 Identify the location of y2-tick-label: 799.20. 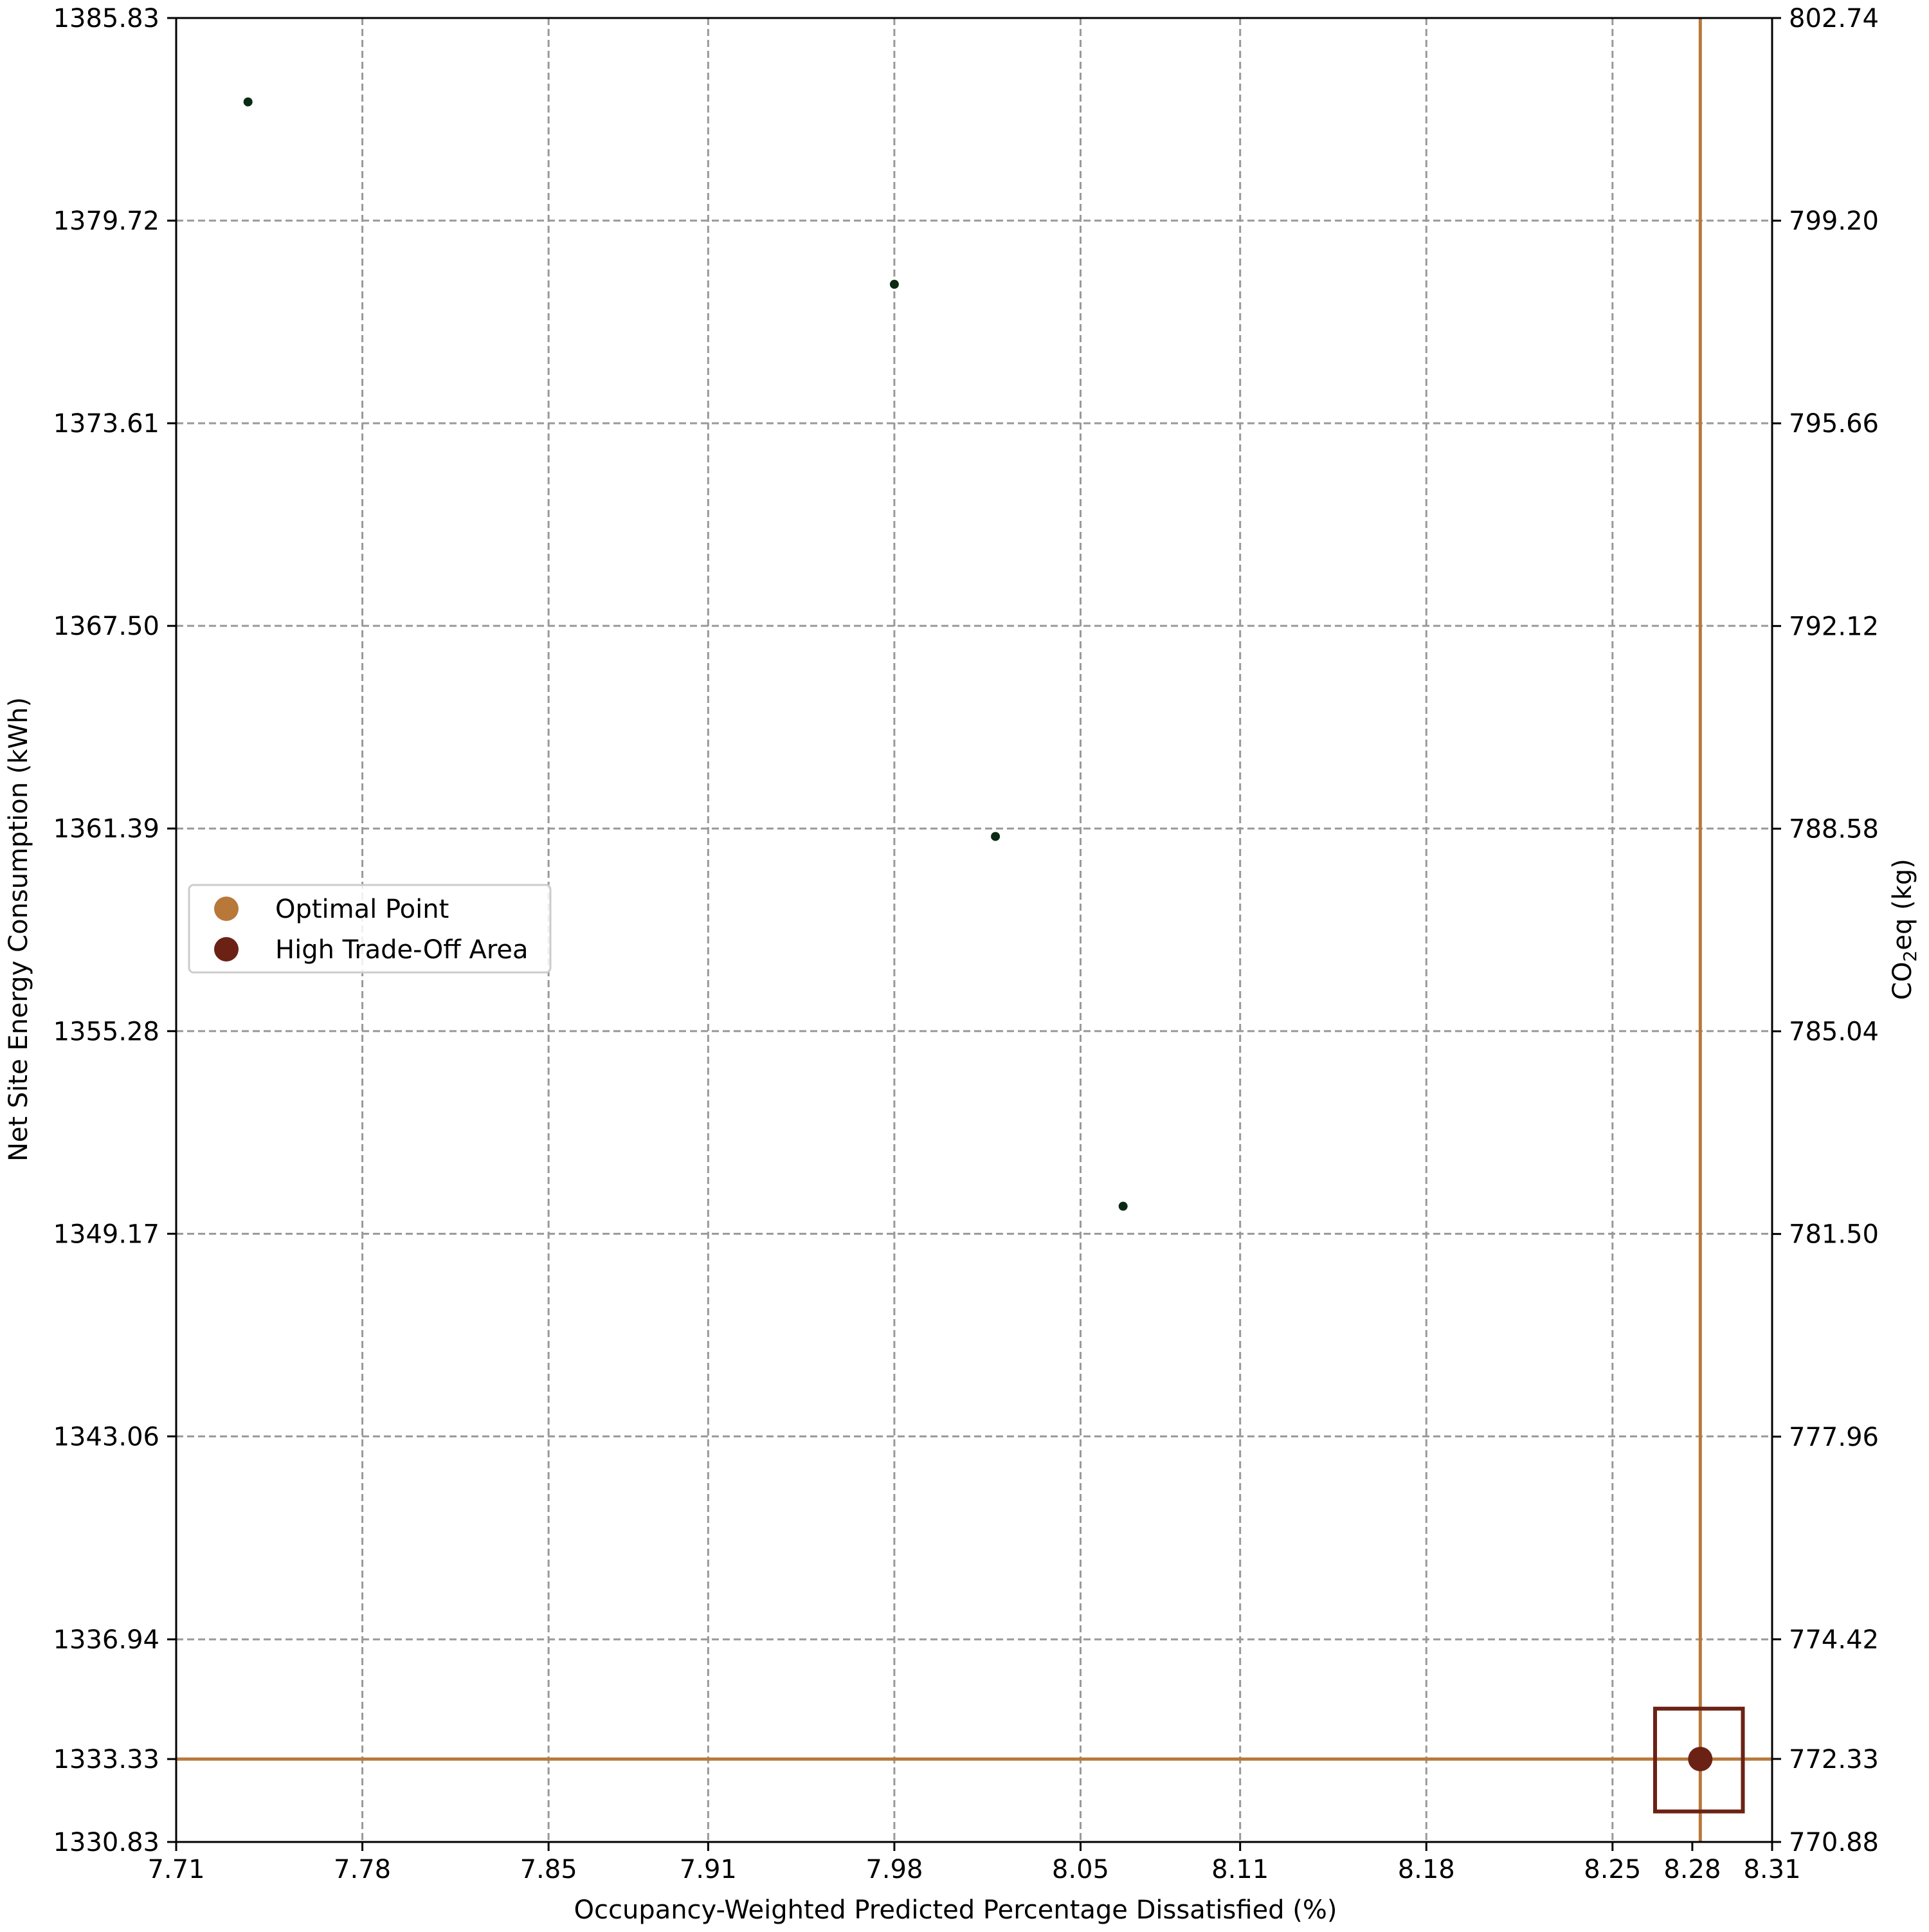
(1834, 221).